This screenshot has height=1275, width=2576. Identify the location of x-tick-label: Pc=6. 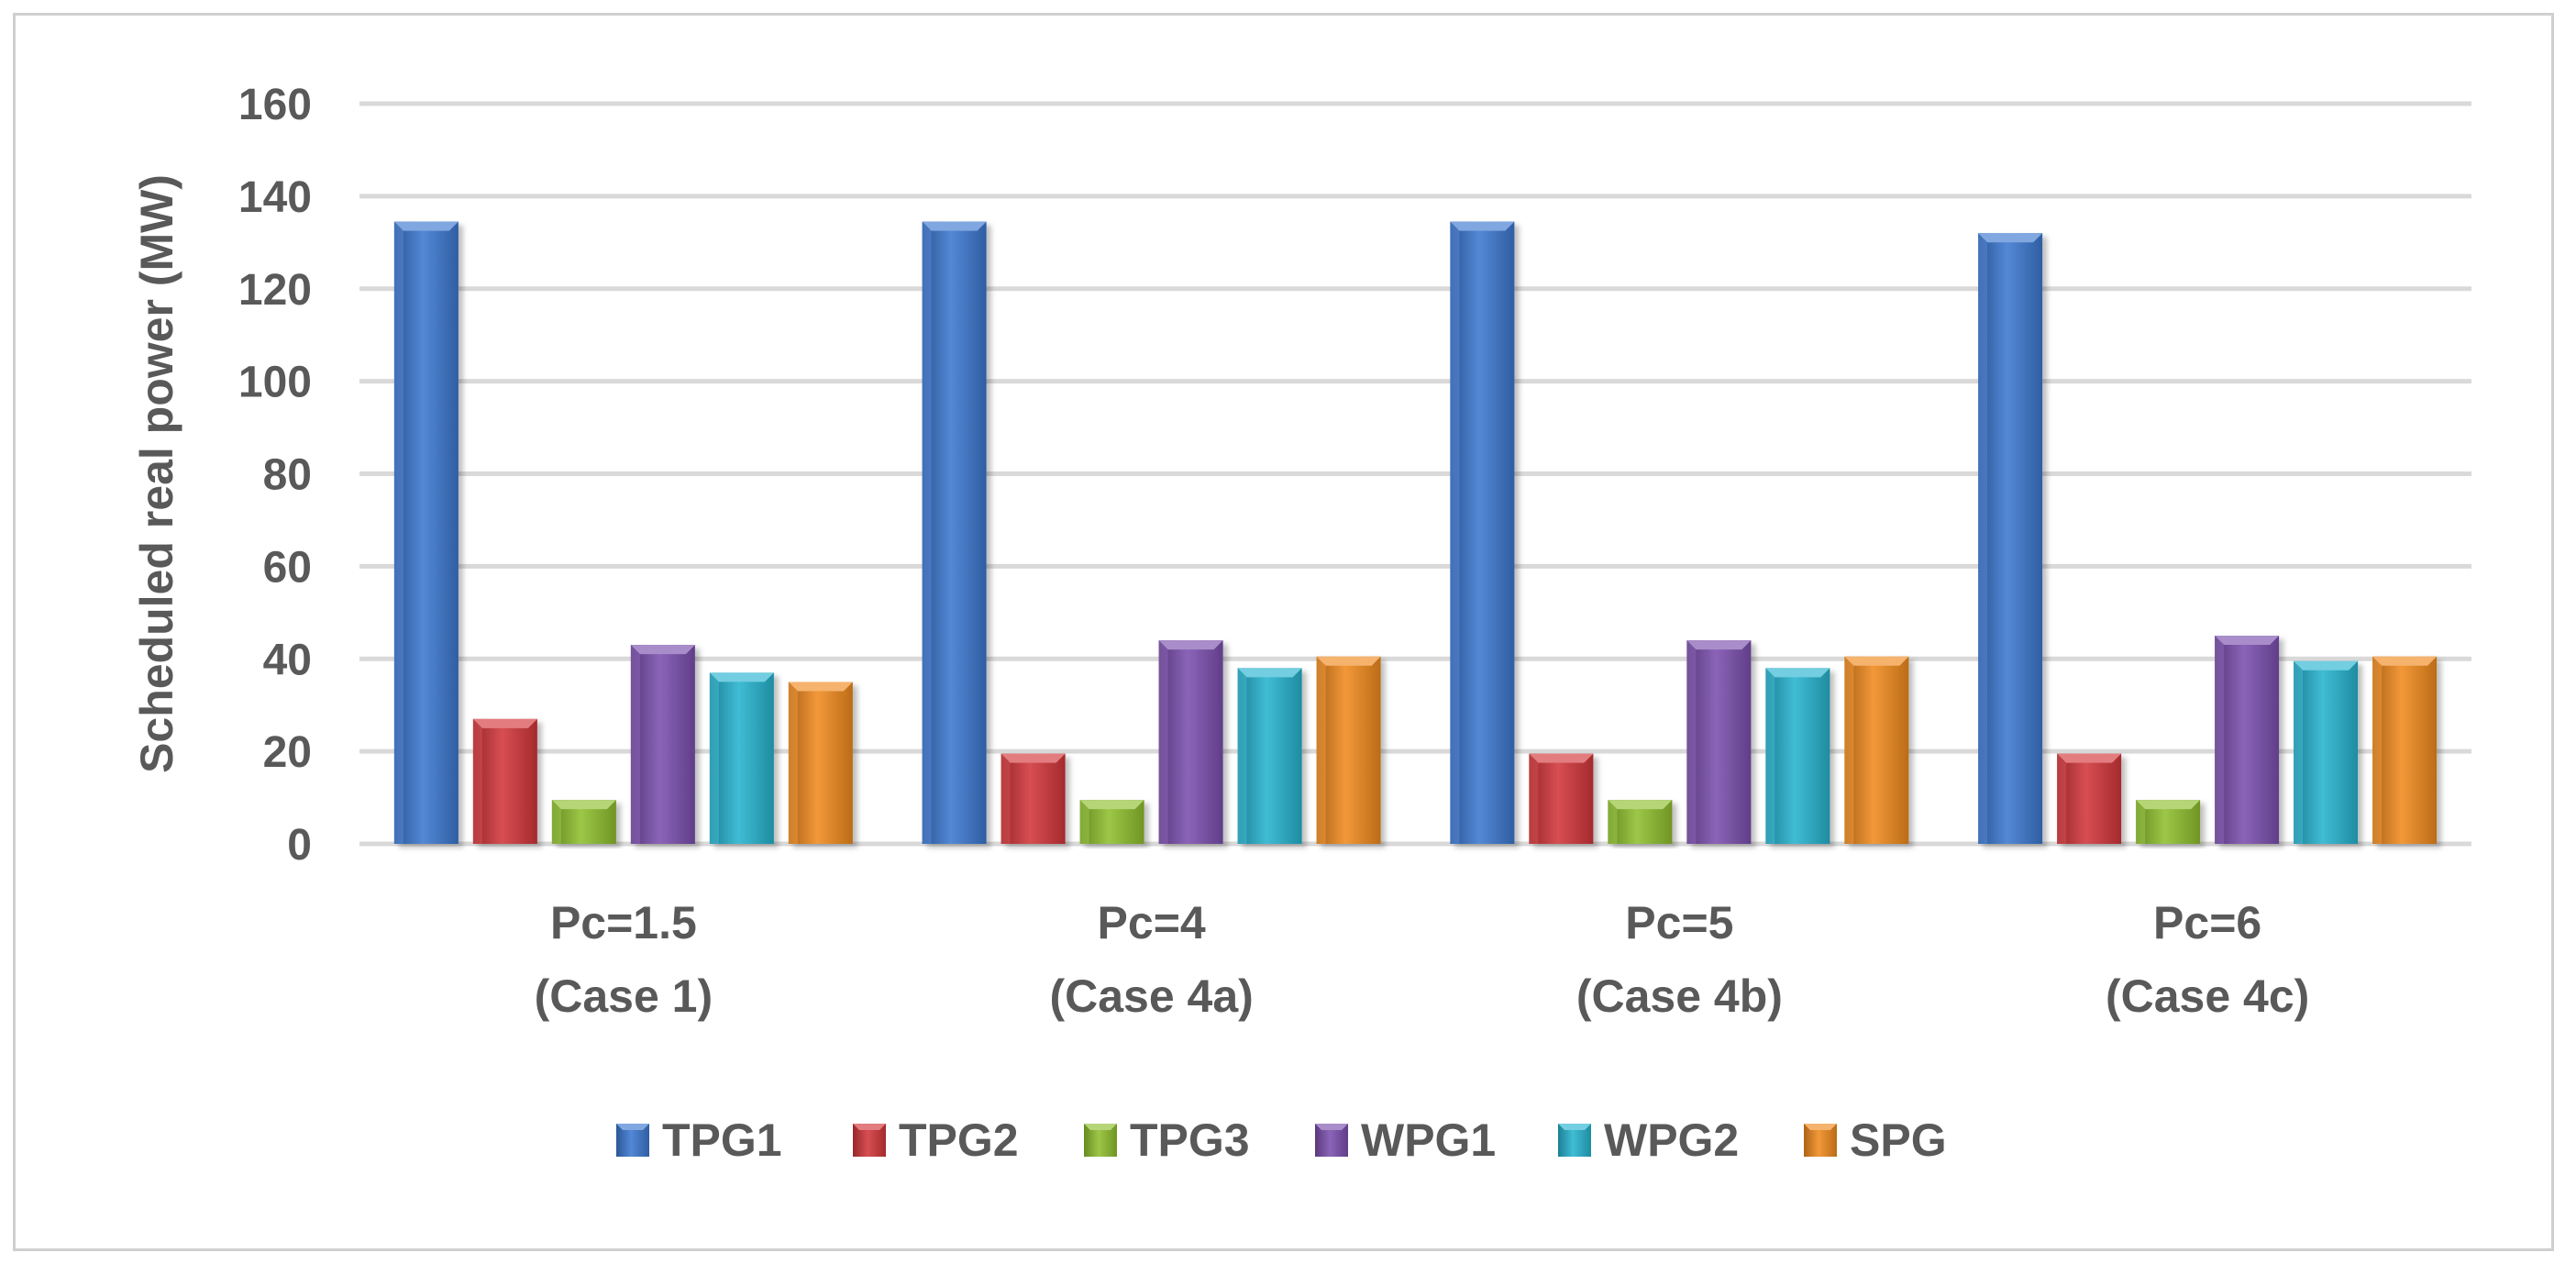
(2207, 922).